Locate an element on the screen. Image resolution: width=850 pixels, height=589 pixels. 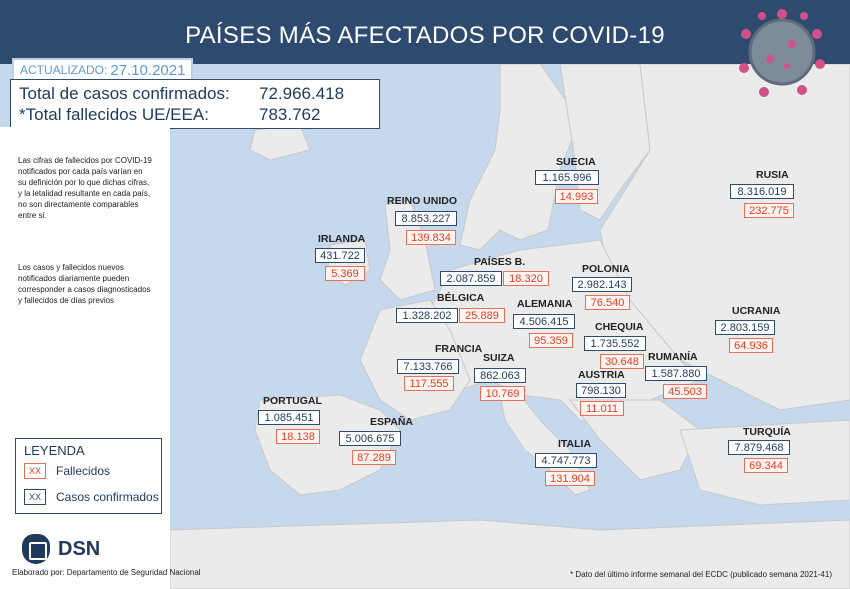
total-cases-row: Total de casos confirmados: 72.966.418 is located at coordinates (181, 94).